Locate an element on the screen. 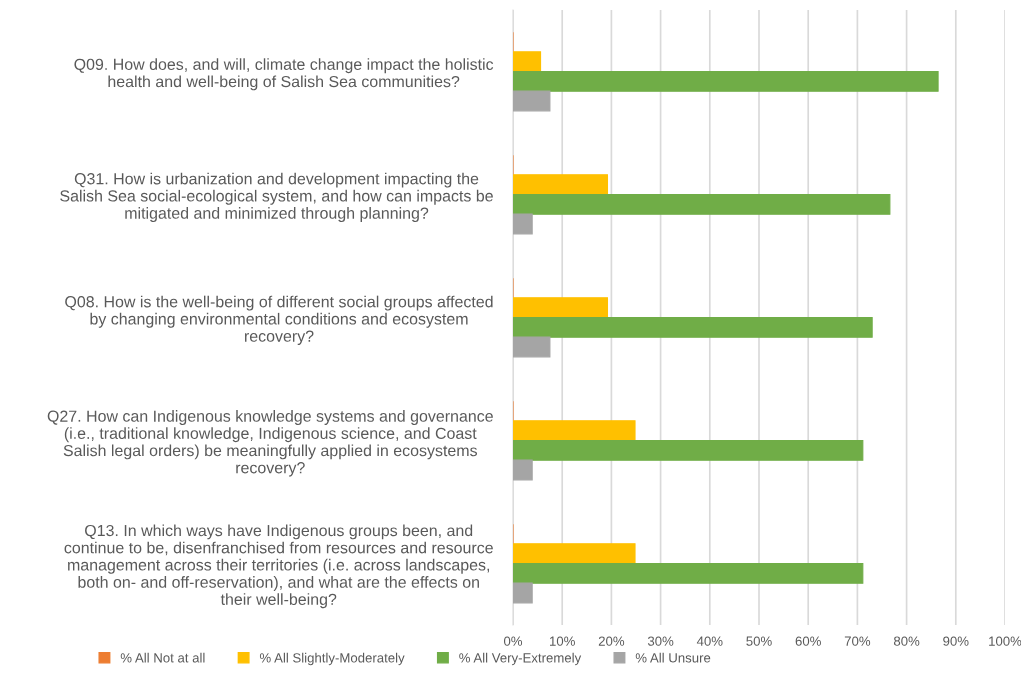 Image resolution: width=1021 pixels, height=677 pixels. legend-label: % All Not at all is located at coordinates (162, 657).